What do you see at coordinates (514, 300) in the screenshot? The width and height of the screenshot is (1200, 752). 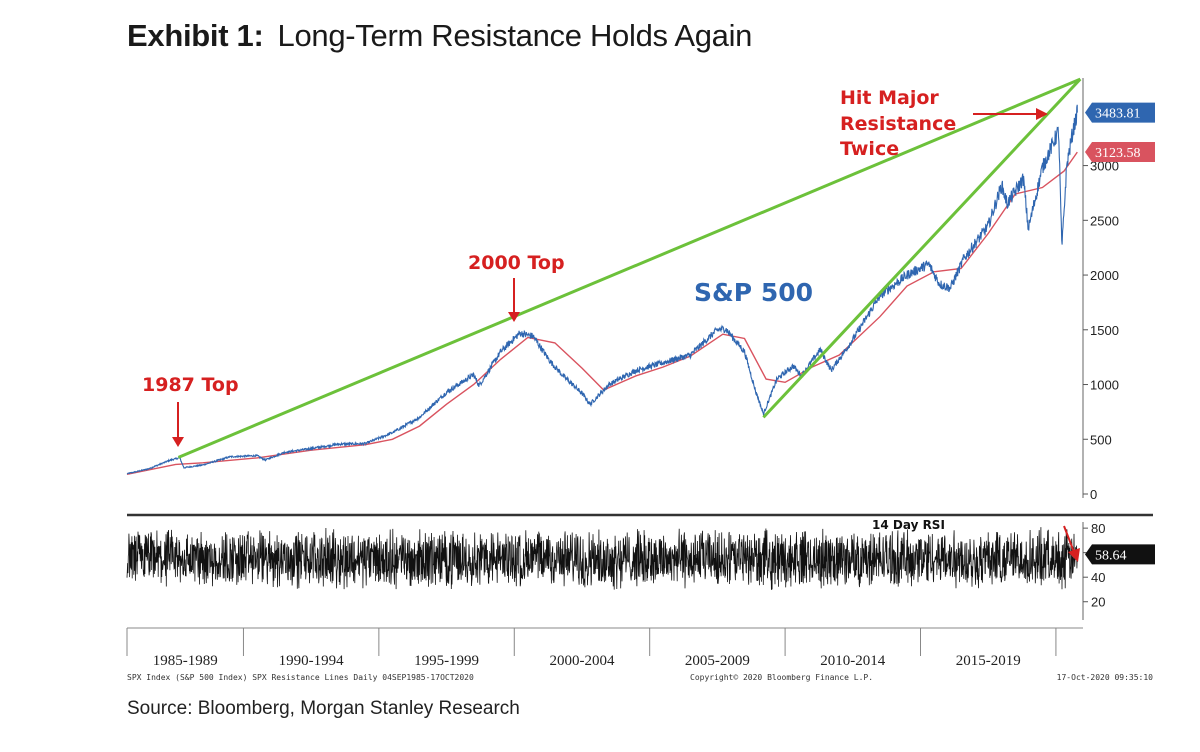 I see `arrow-2000` at bounding box center [514, 300].